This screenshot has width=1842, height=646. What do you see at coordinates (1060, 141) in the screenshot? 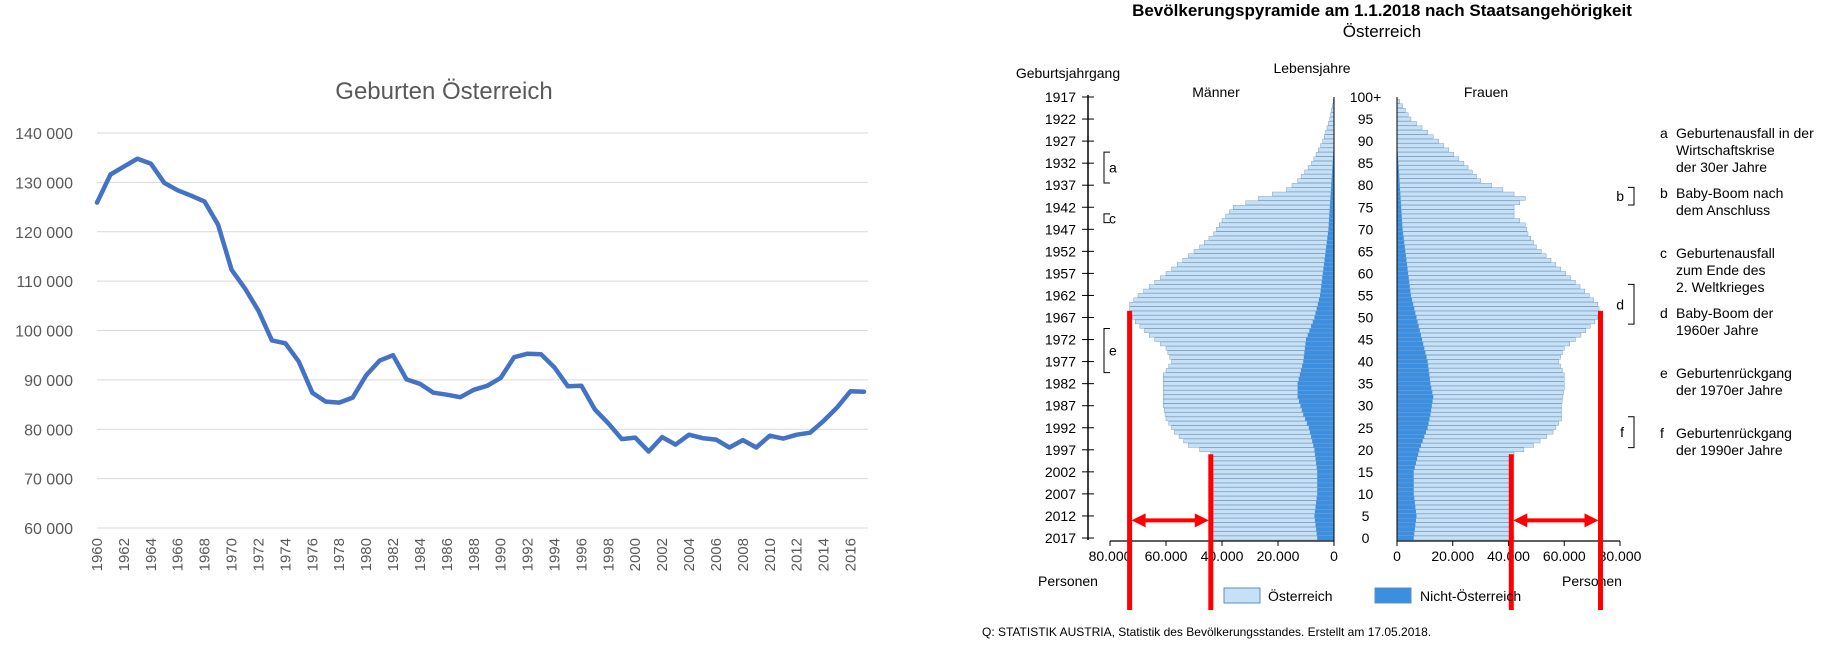
I see `year-tick-label: 1927` at bounding box center [1060, 141].